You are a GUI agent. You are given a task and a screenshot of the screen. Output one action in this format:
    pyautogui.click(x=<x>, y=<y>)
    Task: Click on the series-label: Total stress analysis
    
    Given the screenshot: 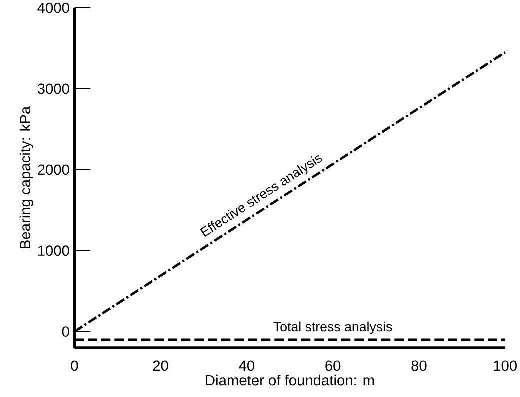 What is the action you would take?
    pyautogui.click(x=333, y=328)
    